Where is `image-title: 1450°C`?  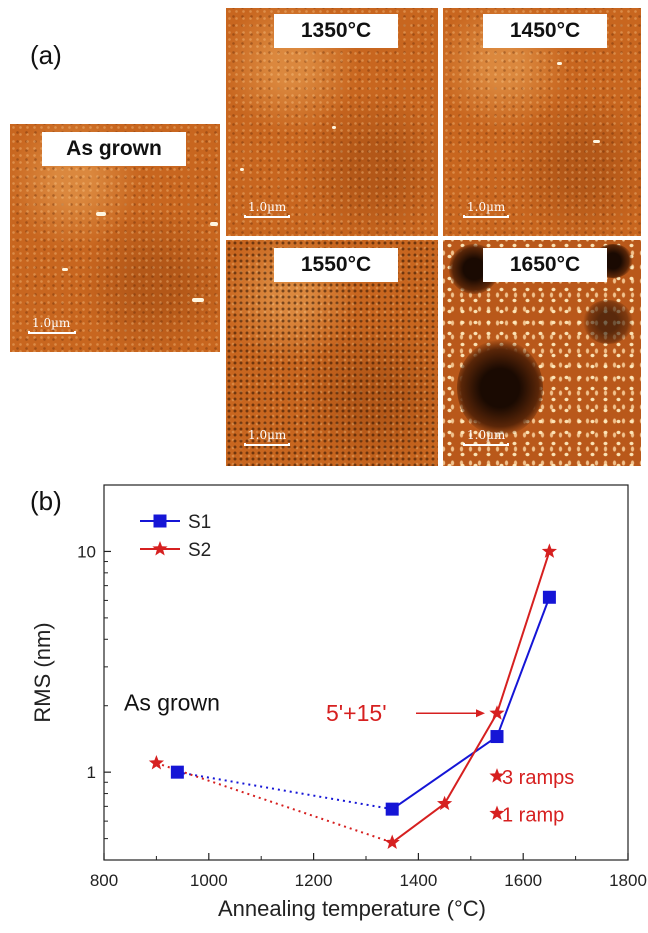
image-title: 1450°C is located at coordinates (545, 31).